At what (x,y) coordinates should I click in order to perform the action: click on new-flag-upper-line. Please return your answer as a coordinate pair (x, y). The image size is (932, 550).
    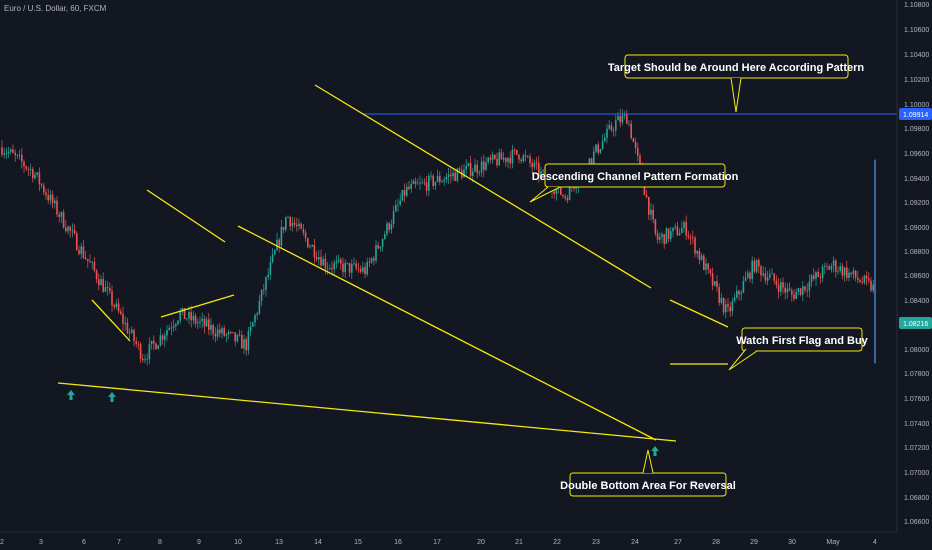
    Looking at the image, I should click on (699, 313).